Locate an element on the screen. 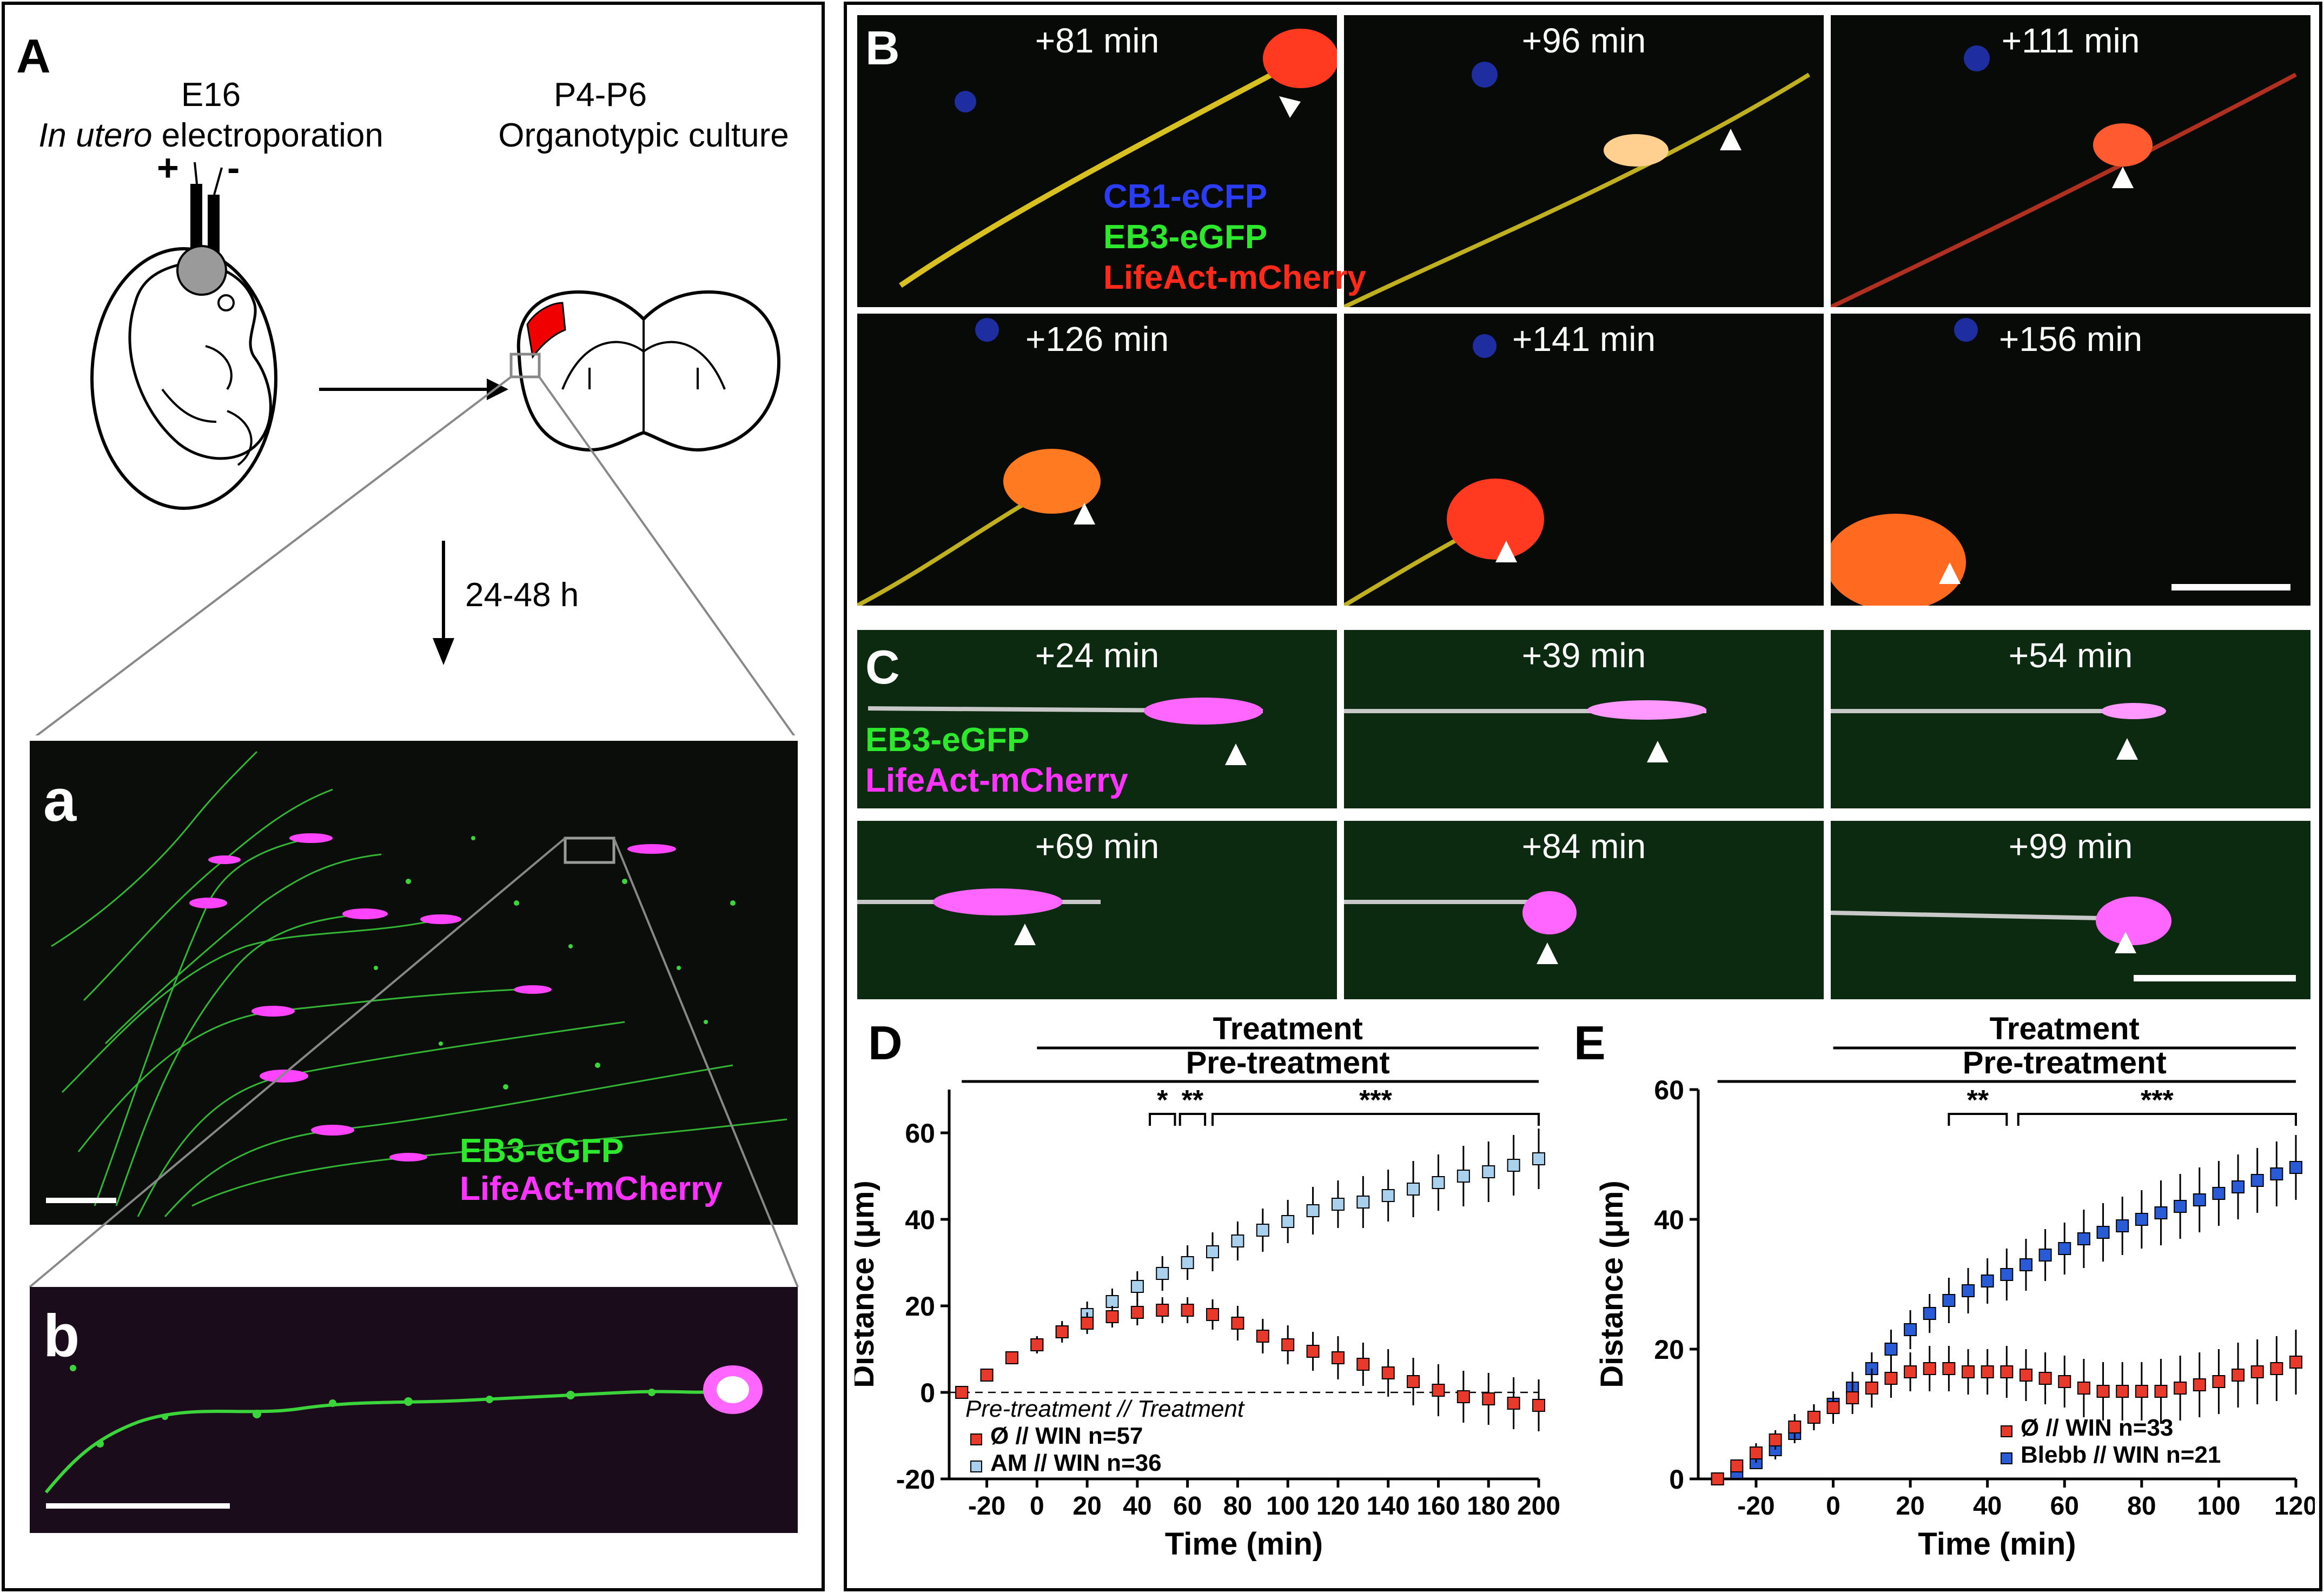 This screenshot has height=1593, width=2324. x-tick-label: 0 is located at coordinates (1833, 1506).